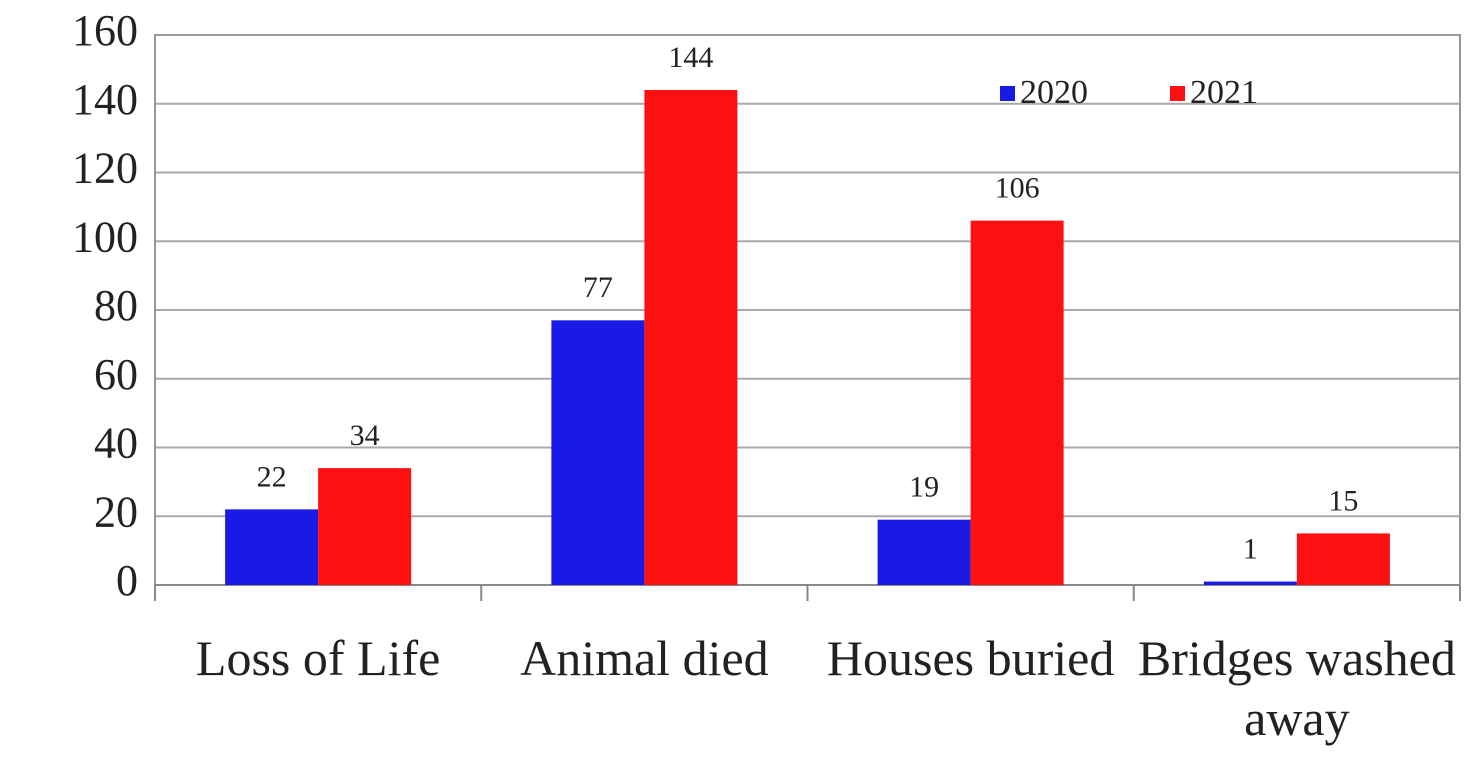 This screenshot has height=770, width=1469. Describe the element at coordinates (1017, 188) in the screenshot. I see `data-label: 106` at that location.